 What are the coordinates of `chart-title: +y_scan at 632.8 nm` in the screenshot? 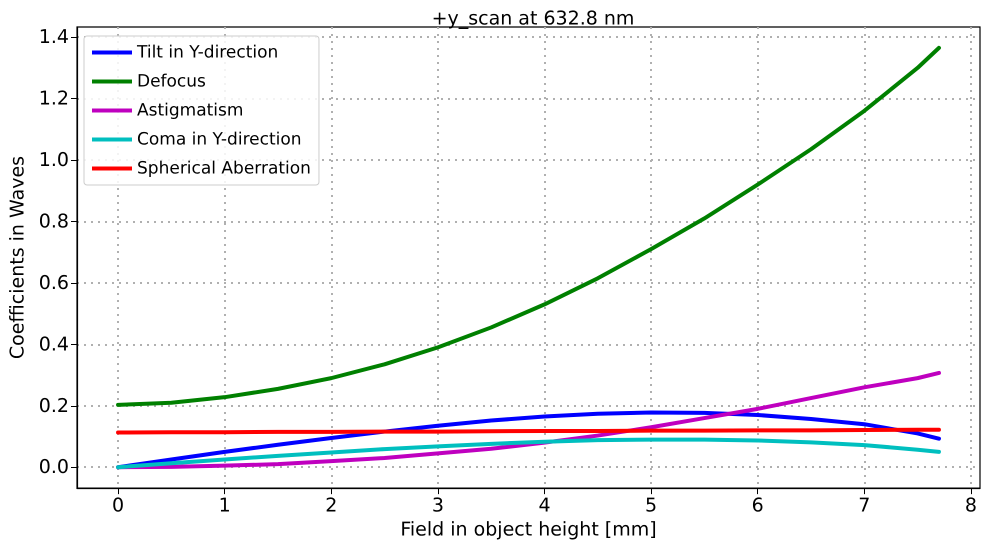 It's located at (533, 19).